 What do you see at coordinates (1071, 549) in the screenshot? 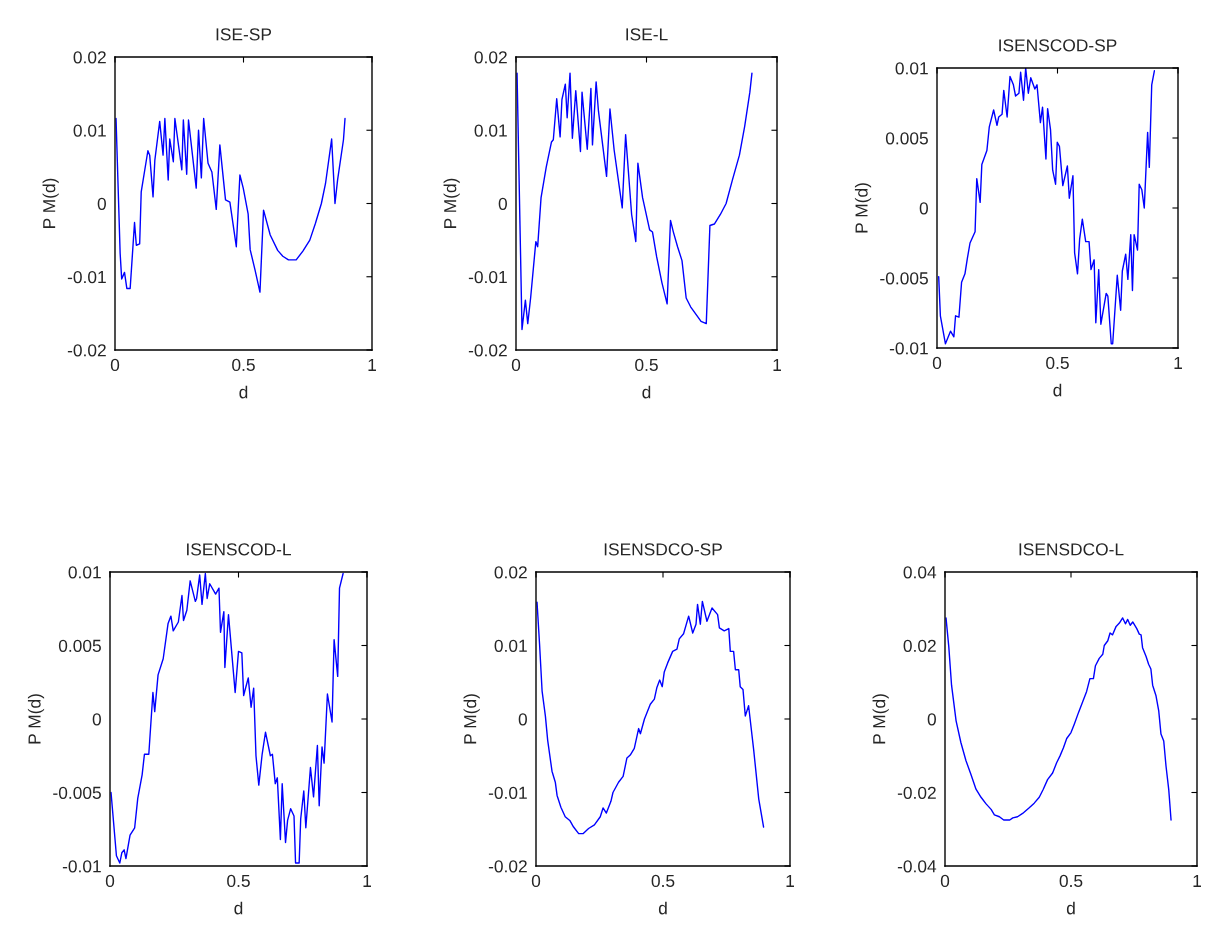
I see `chart-title: ISENSDCO-L` at bounding box center [1071, 549].